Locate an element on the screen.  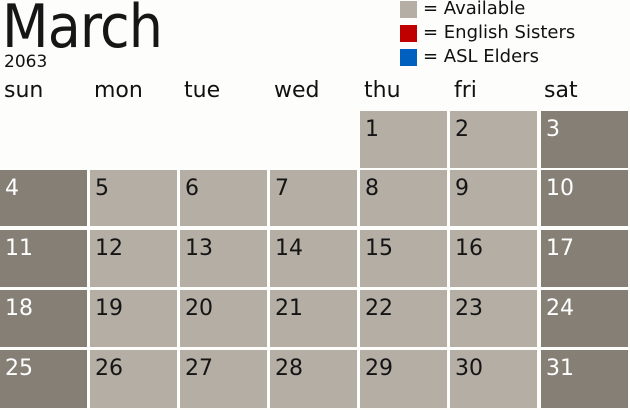
legend-label: = English Sisters is located at coordinates (499, 32).